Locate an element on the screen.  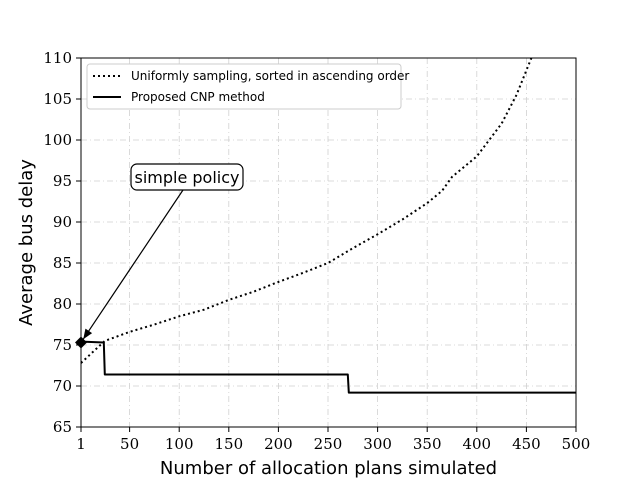
y-tick-label: 80 is located at coordinates (62, 304).